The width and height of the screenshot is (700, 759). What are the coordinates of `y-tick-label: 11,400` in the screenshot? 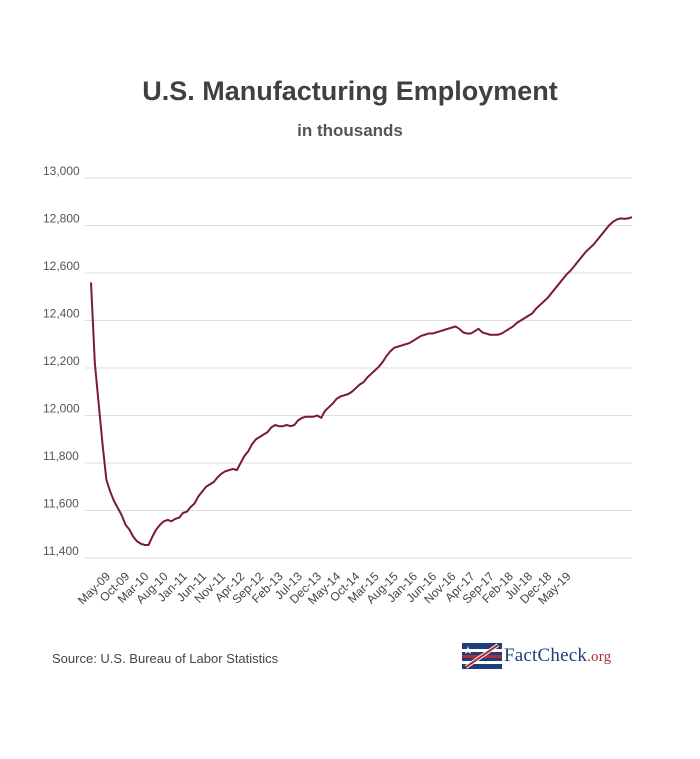 It's located at (61, 551).